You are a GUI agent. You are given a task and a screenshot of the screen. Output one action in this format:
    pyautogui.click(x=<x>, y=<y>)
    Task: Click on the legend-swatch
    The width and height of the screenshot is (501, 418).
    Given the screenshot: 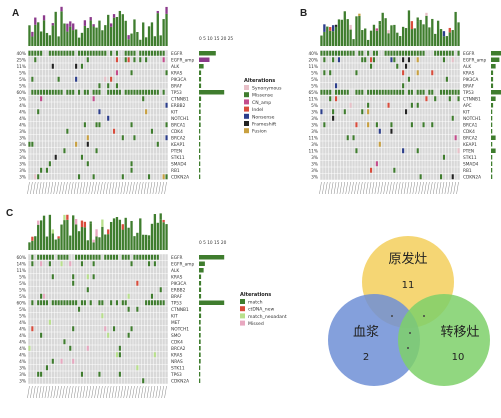 What is the action you would take?
    pyautogui.click(x=246, y=116)
    